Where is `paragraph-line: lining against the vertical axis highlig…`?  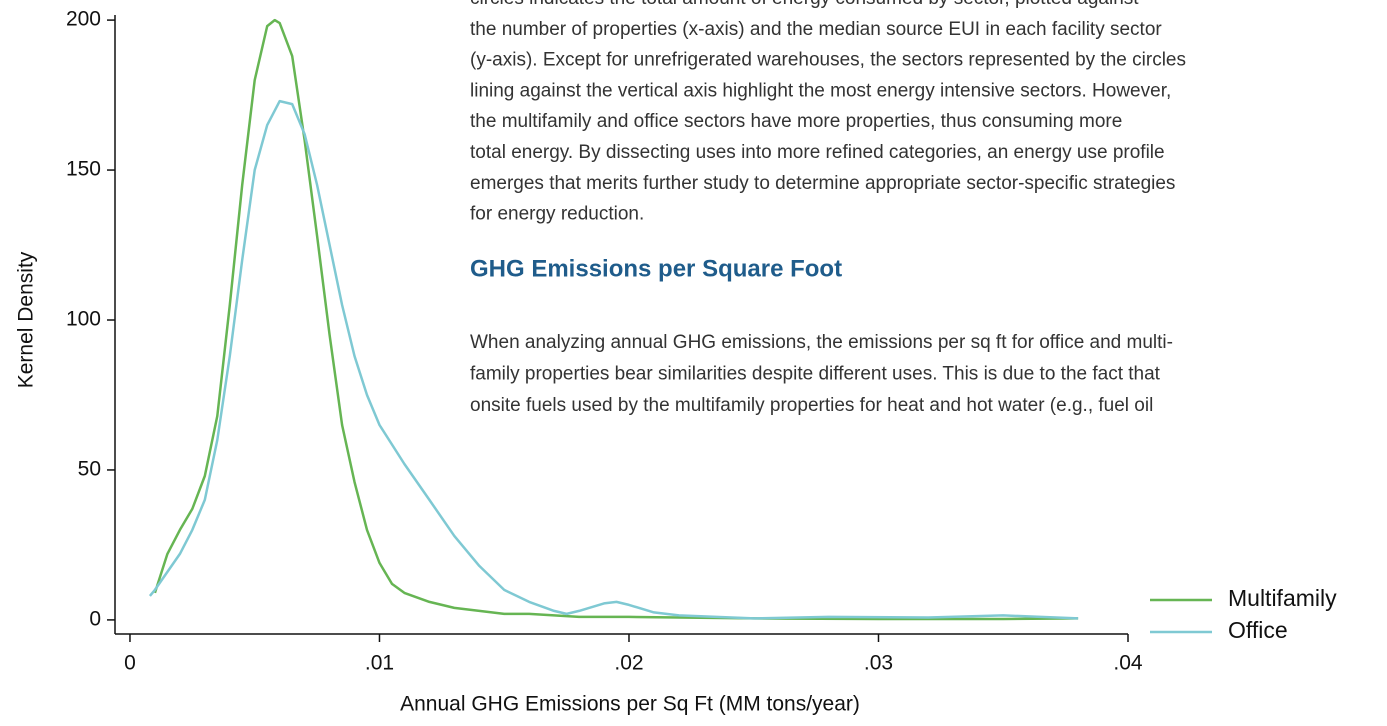 paragraph-line: lining against the vertical axis highlig… is located at coordinates (820, 90).